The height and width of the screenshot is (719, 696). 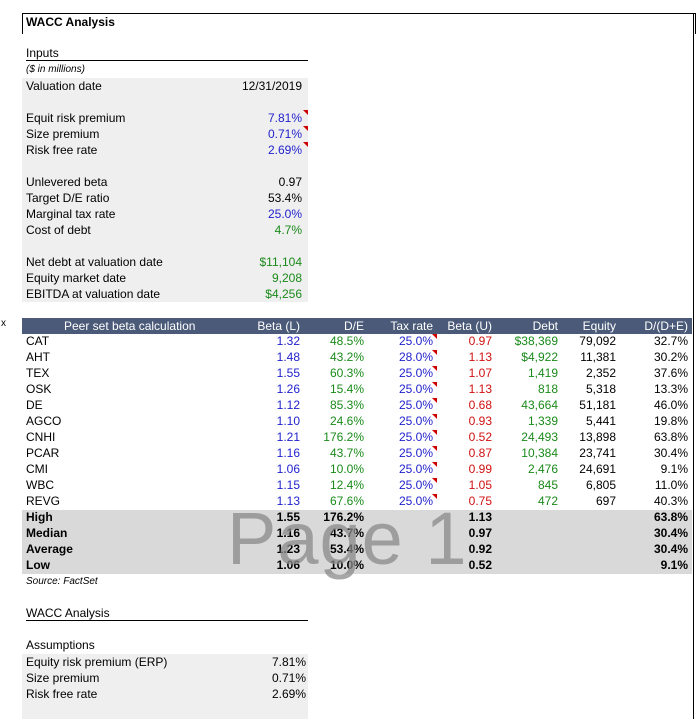 What do you see at coordinates (480, 437) in the screenshot?
I see `cell-beta-u: 0.52` at bounding box center [480, 437].